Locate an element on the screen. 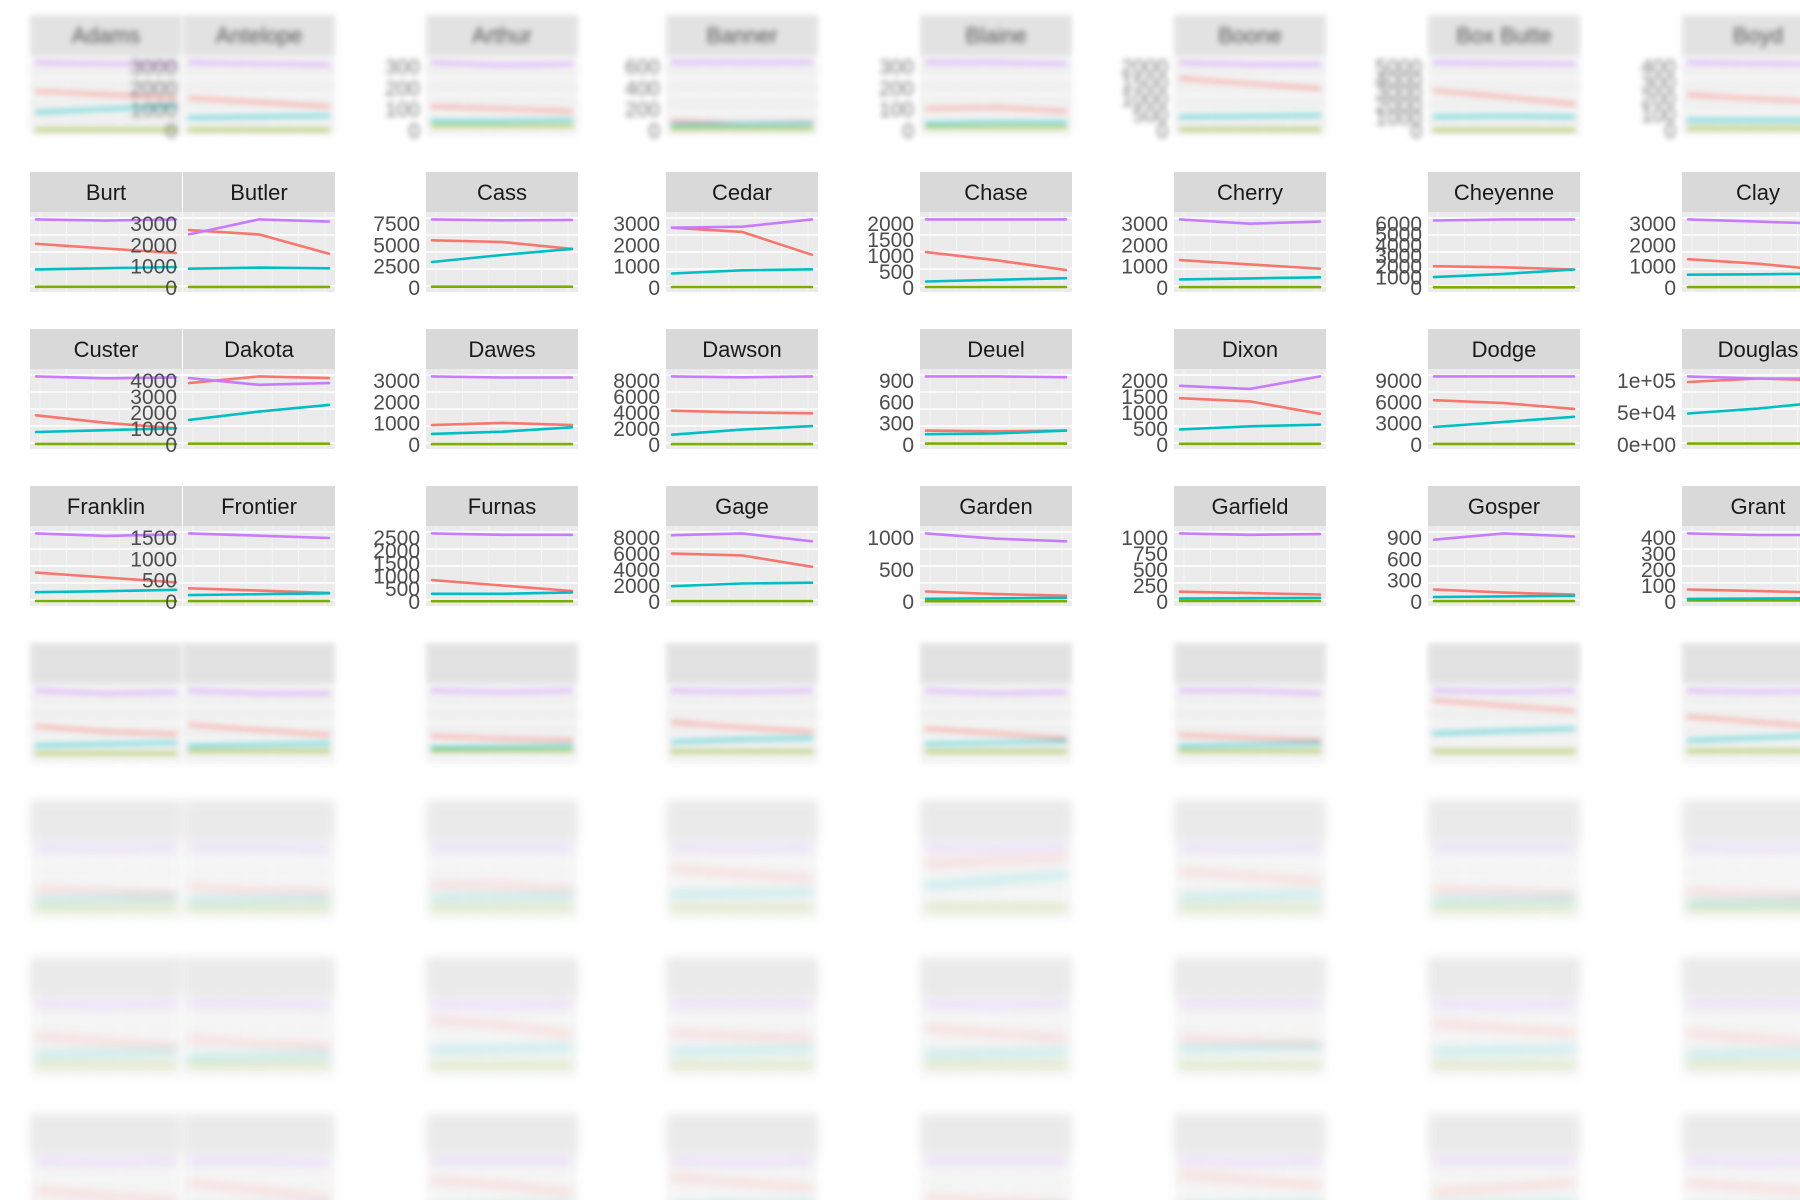 The image size is (1800, 1200). facet-panel-garden: Garden 1000 500 0 is located at coordinates (969, 550).